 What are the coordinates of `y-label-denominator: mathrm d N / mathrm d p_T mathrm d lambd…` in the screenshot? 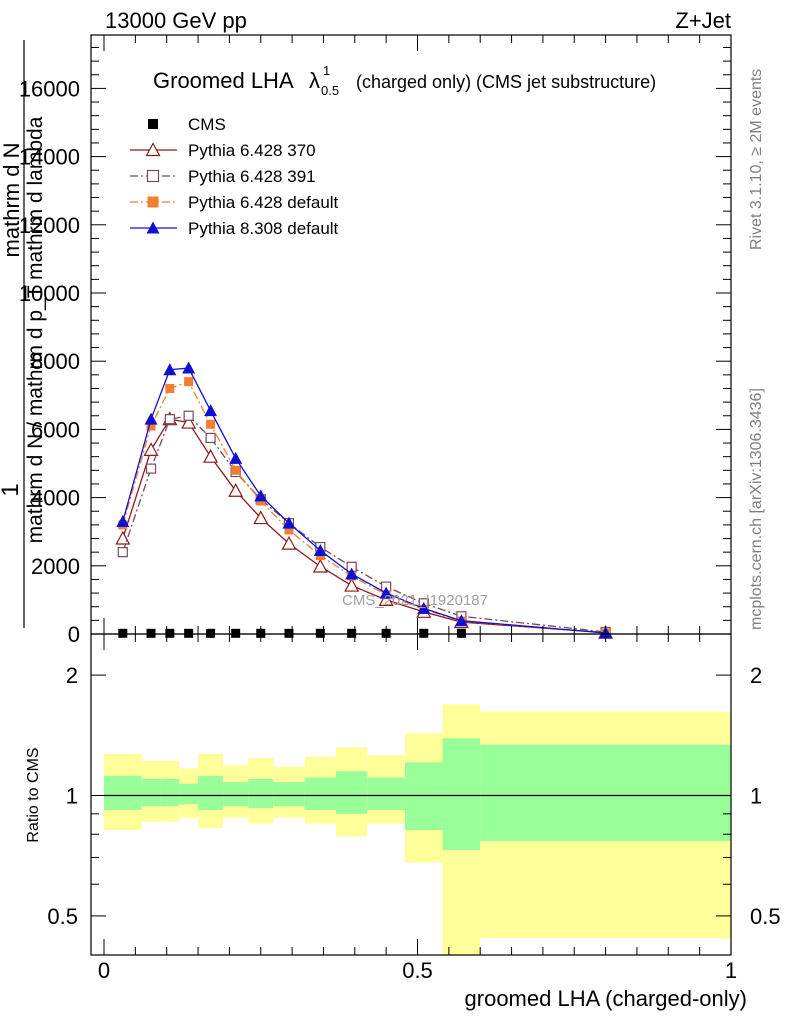 It's located at (35, 329).